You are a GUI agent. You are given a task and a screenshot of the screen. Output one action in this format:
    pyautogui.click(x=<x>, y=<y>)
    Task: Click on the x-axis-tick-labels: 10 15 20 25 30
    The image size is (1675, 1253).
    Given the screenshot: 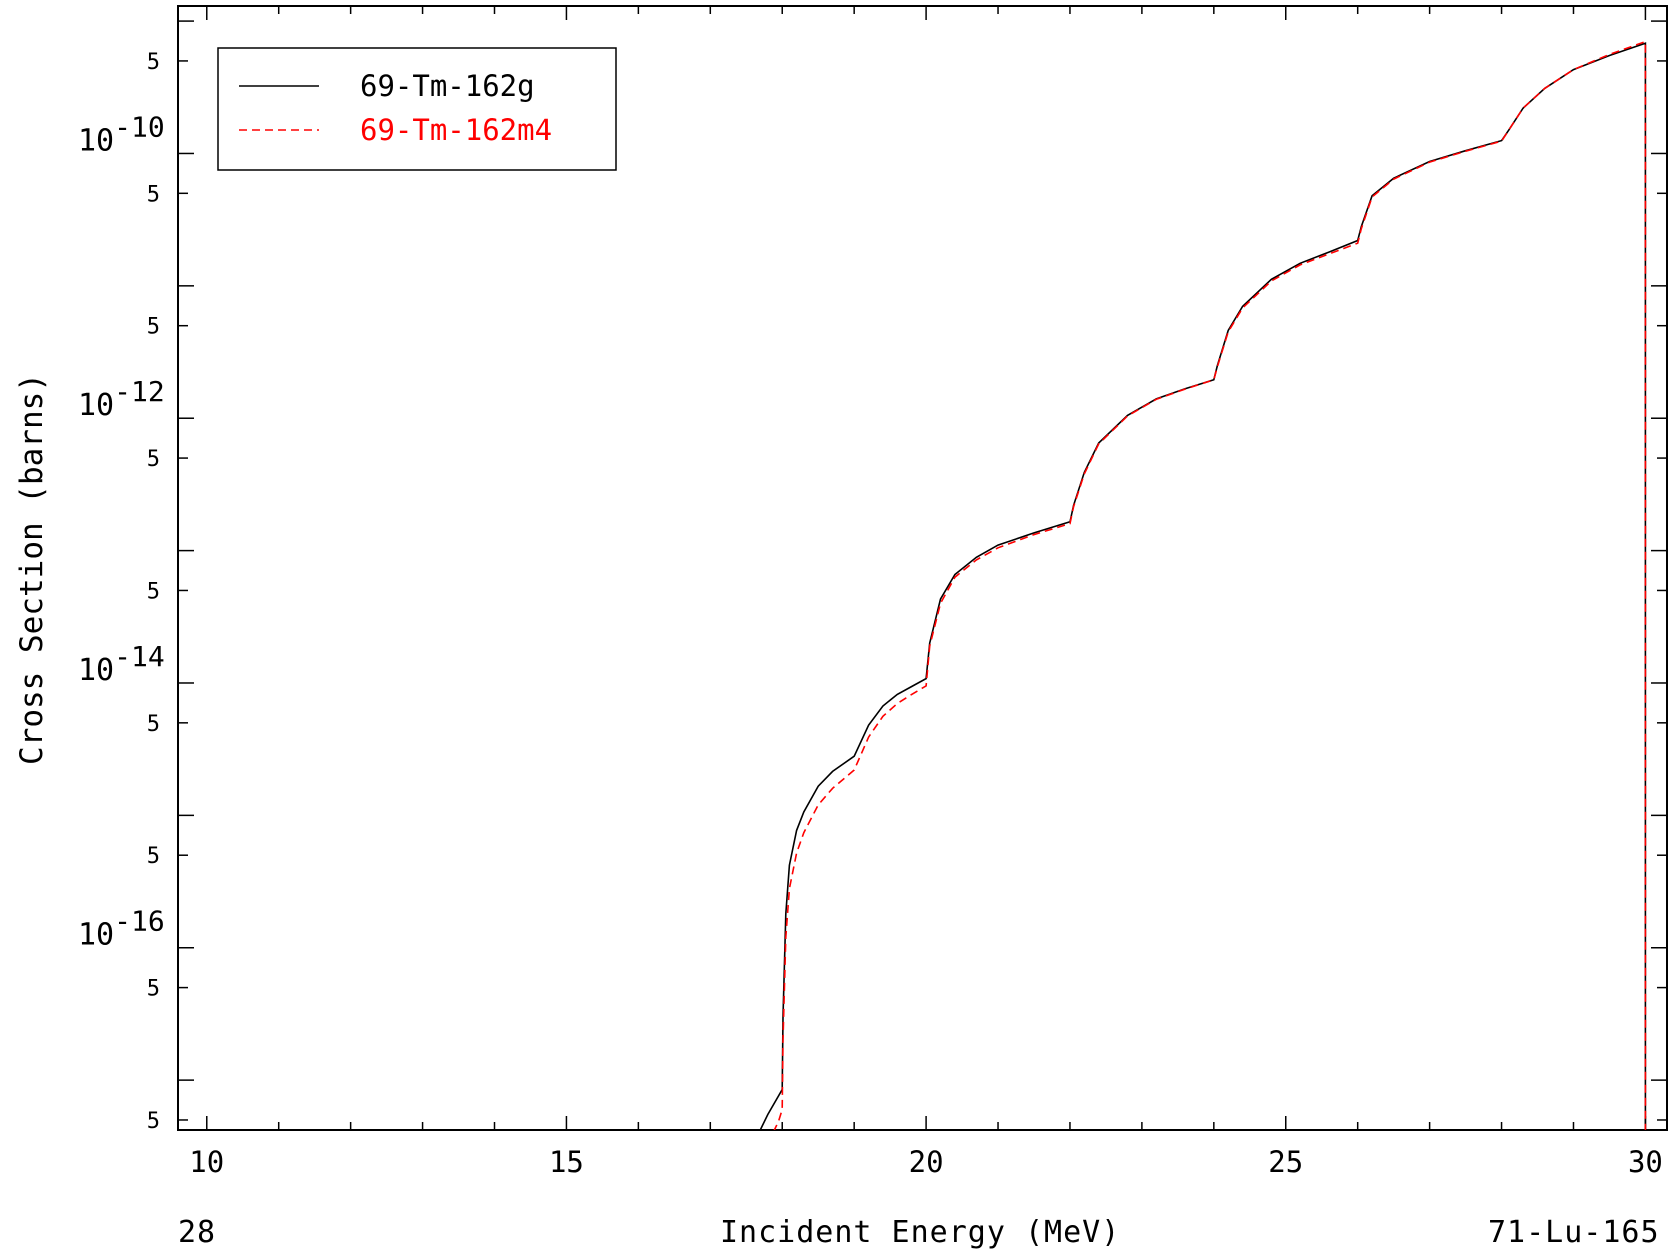 What is the action you would take?
    pyautogui.click(x=926, y=1162)
    